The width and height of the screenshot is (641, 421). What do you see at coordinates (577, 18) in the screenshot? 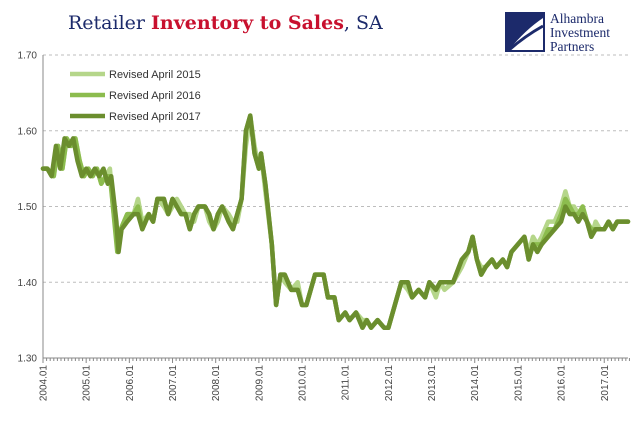
I see `logo-line-1: Alhambra` at bounding box center [577, 18].